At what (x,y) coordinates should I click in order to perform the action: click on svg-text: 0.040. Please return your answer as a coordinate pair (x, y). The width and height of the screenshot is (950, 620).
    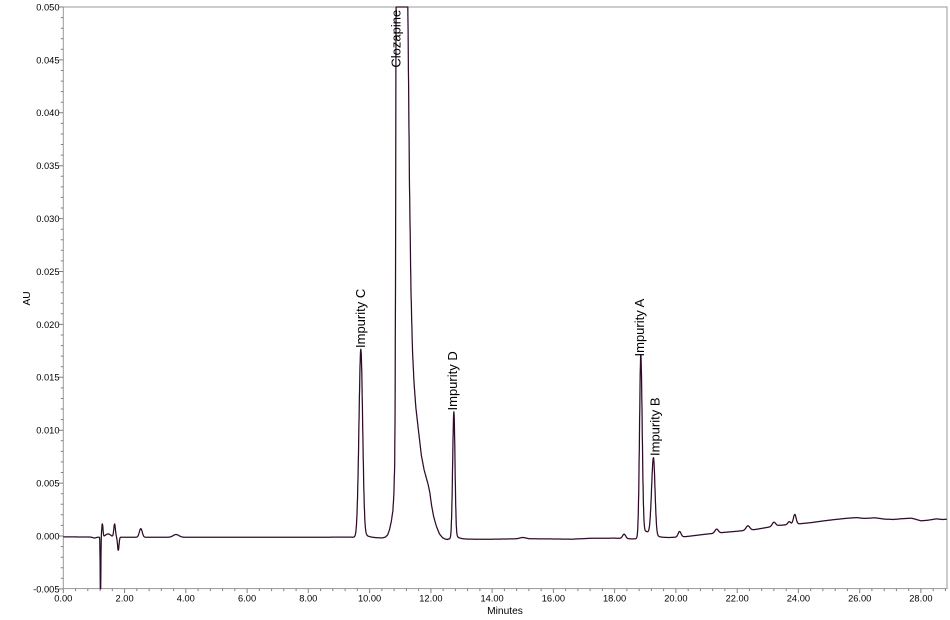
    Looking at the image, I should click on (47, 113).